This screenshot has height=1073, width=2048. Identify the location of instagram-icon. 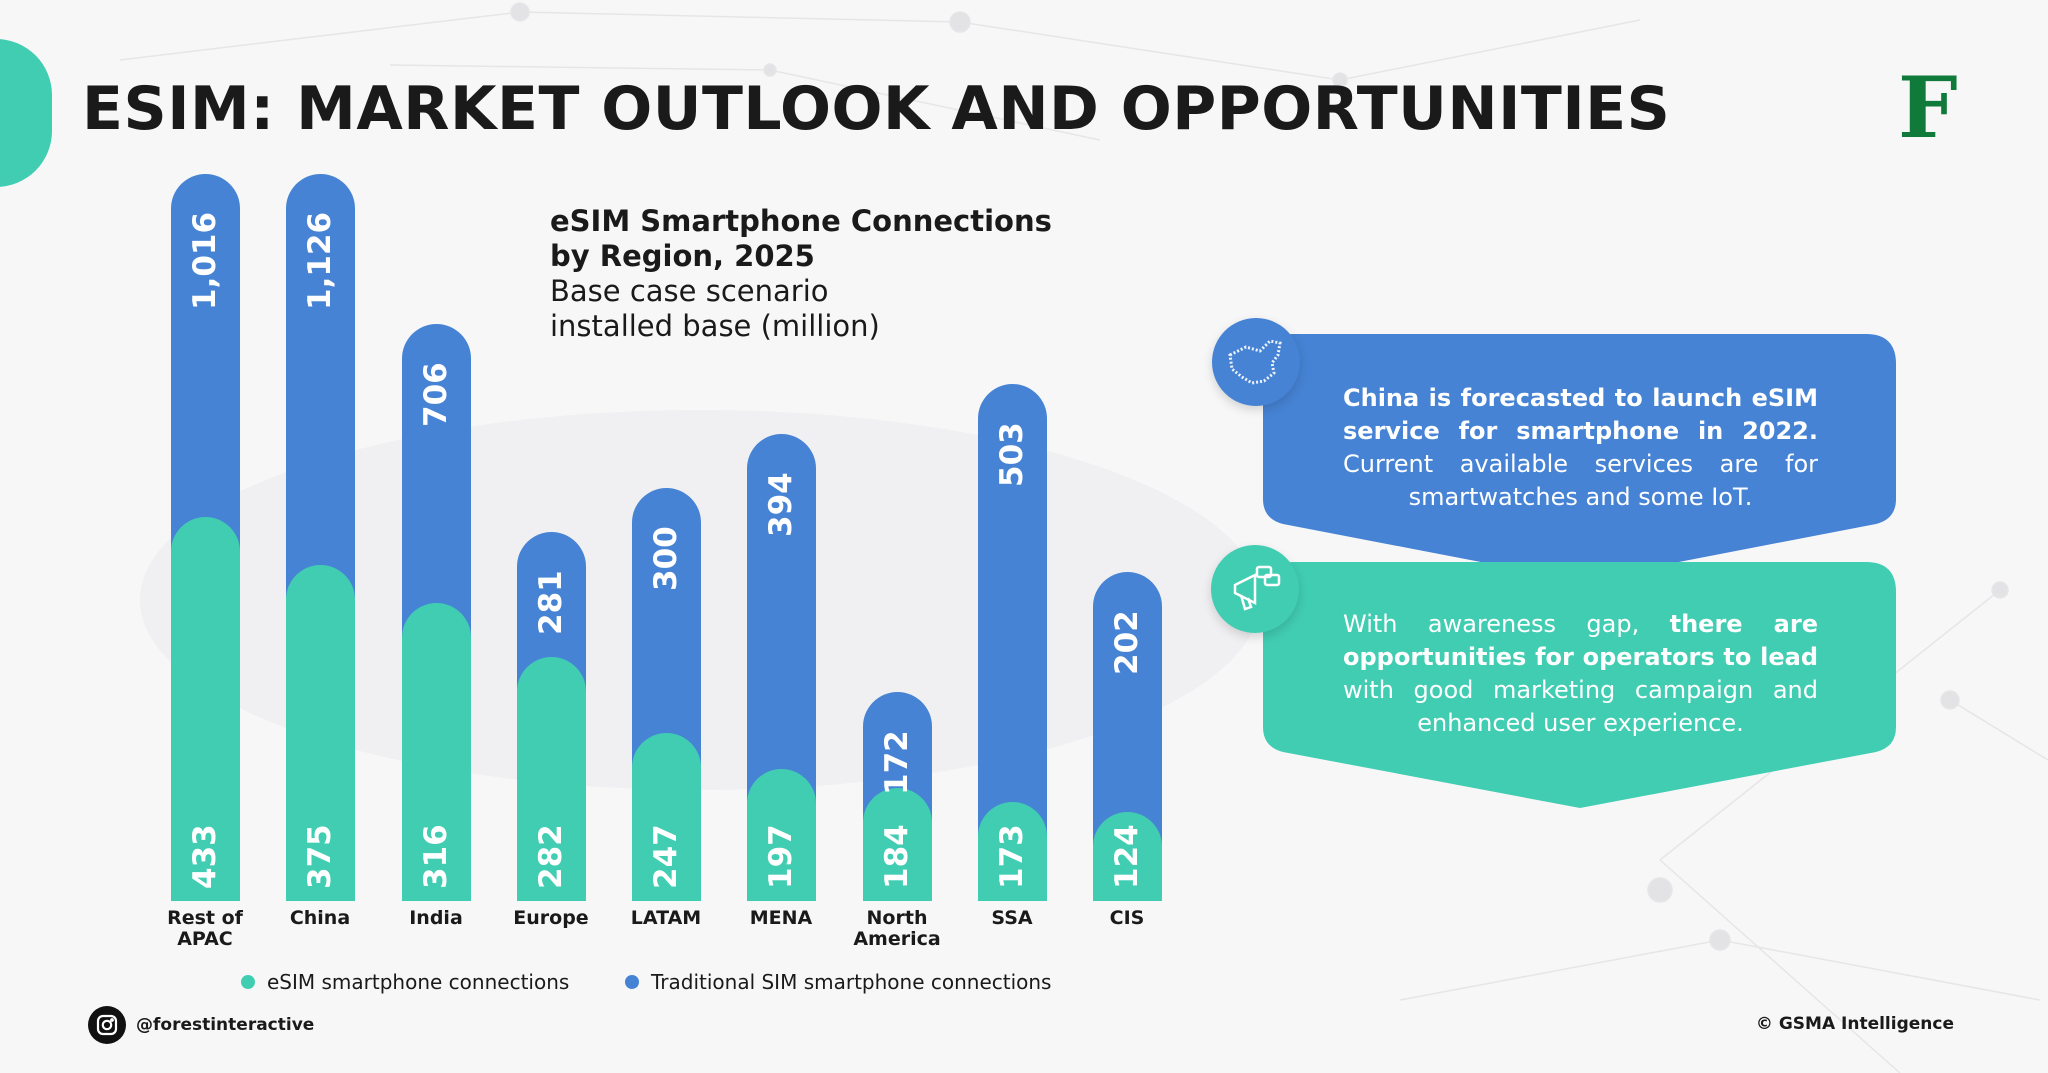
(107, 1025).